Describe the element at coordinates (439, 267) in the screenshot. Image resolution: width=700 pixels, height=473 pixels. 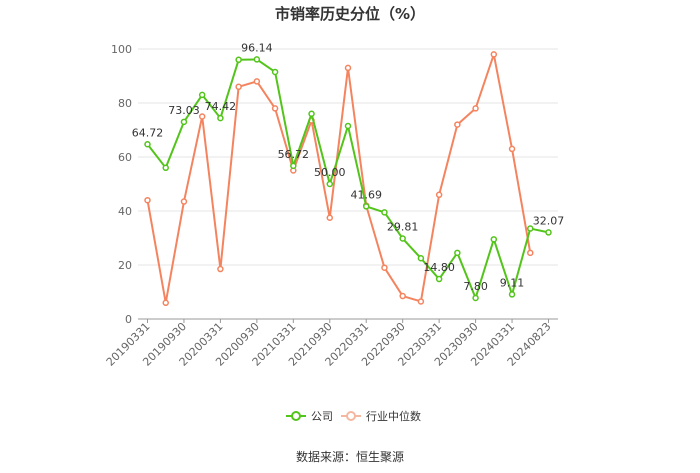
I see `data-label: 14.80` at that location.